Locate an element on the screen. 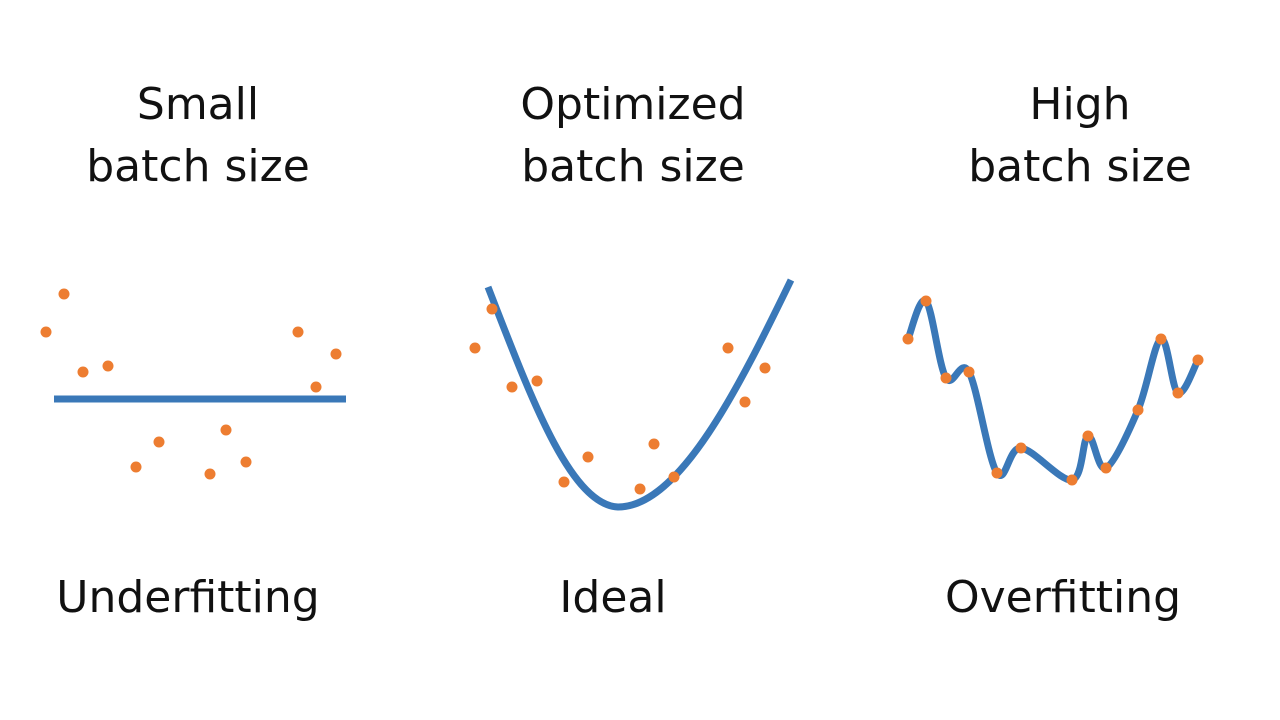 This screenshot has width=1280, height=720. panel-title-small-batch: Small batch size is located at coordinates (198, 136).